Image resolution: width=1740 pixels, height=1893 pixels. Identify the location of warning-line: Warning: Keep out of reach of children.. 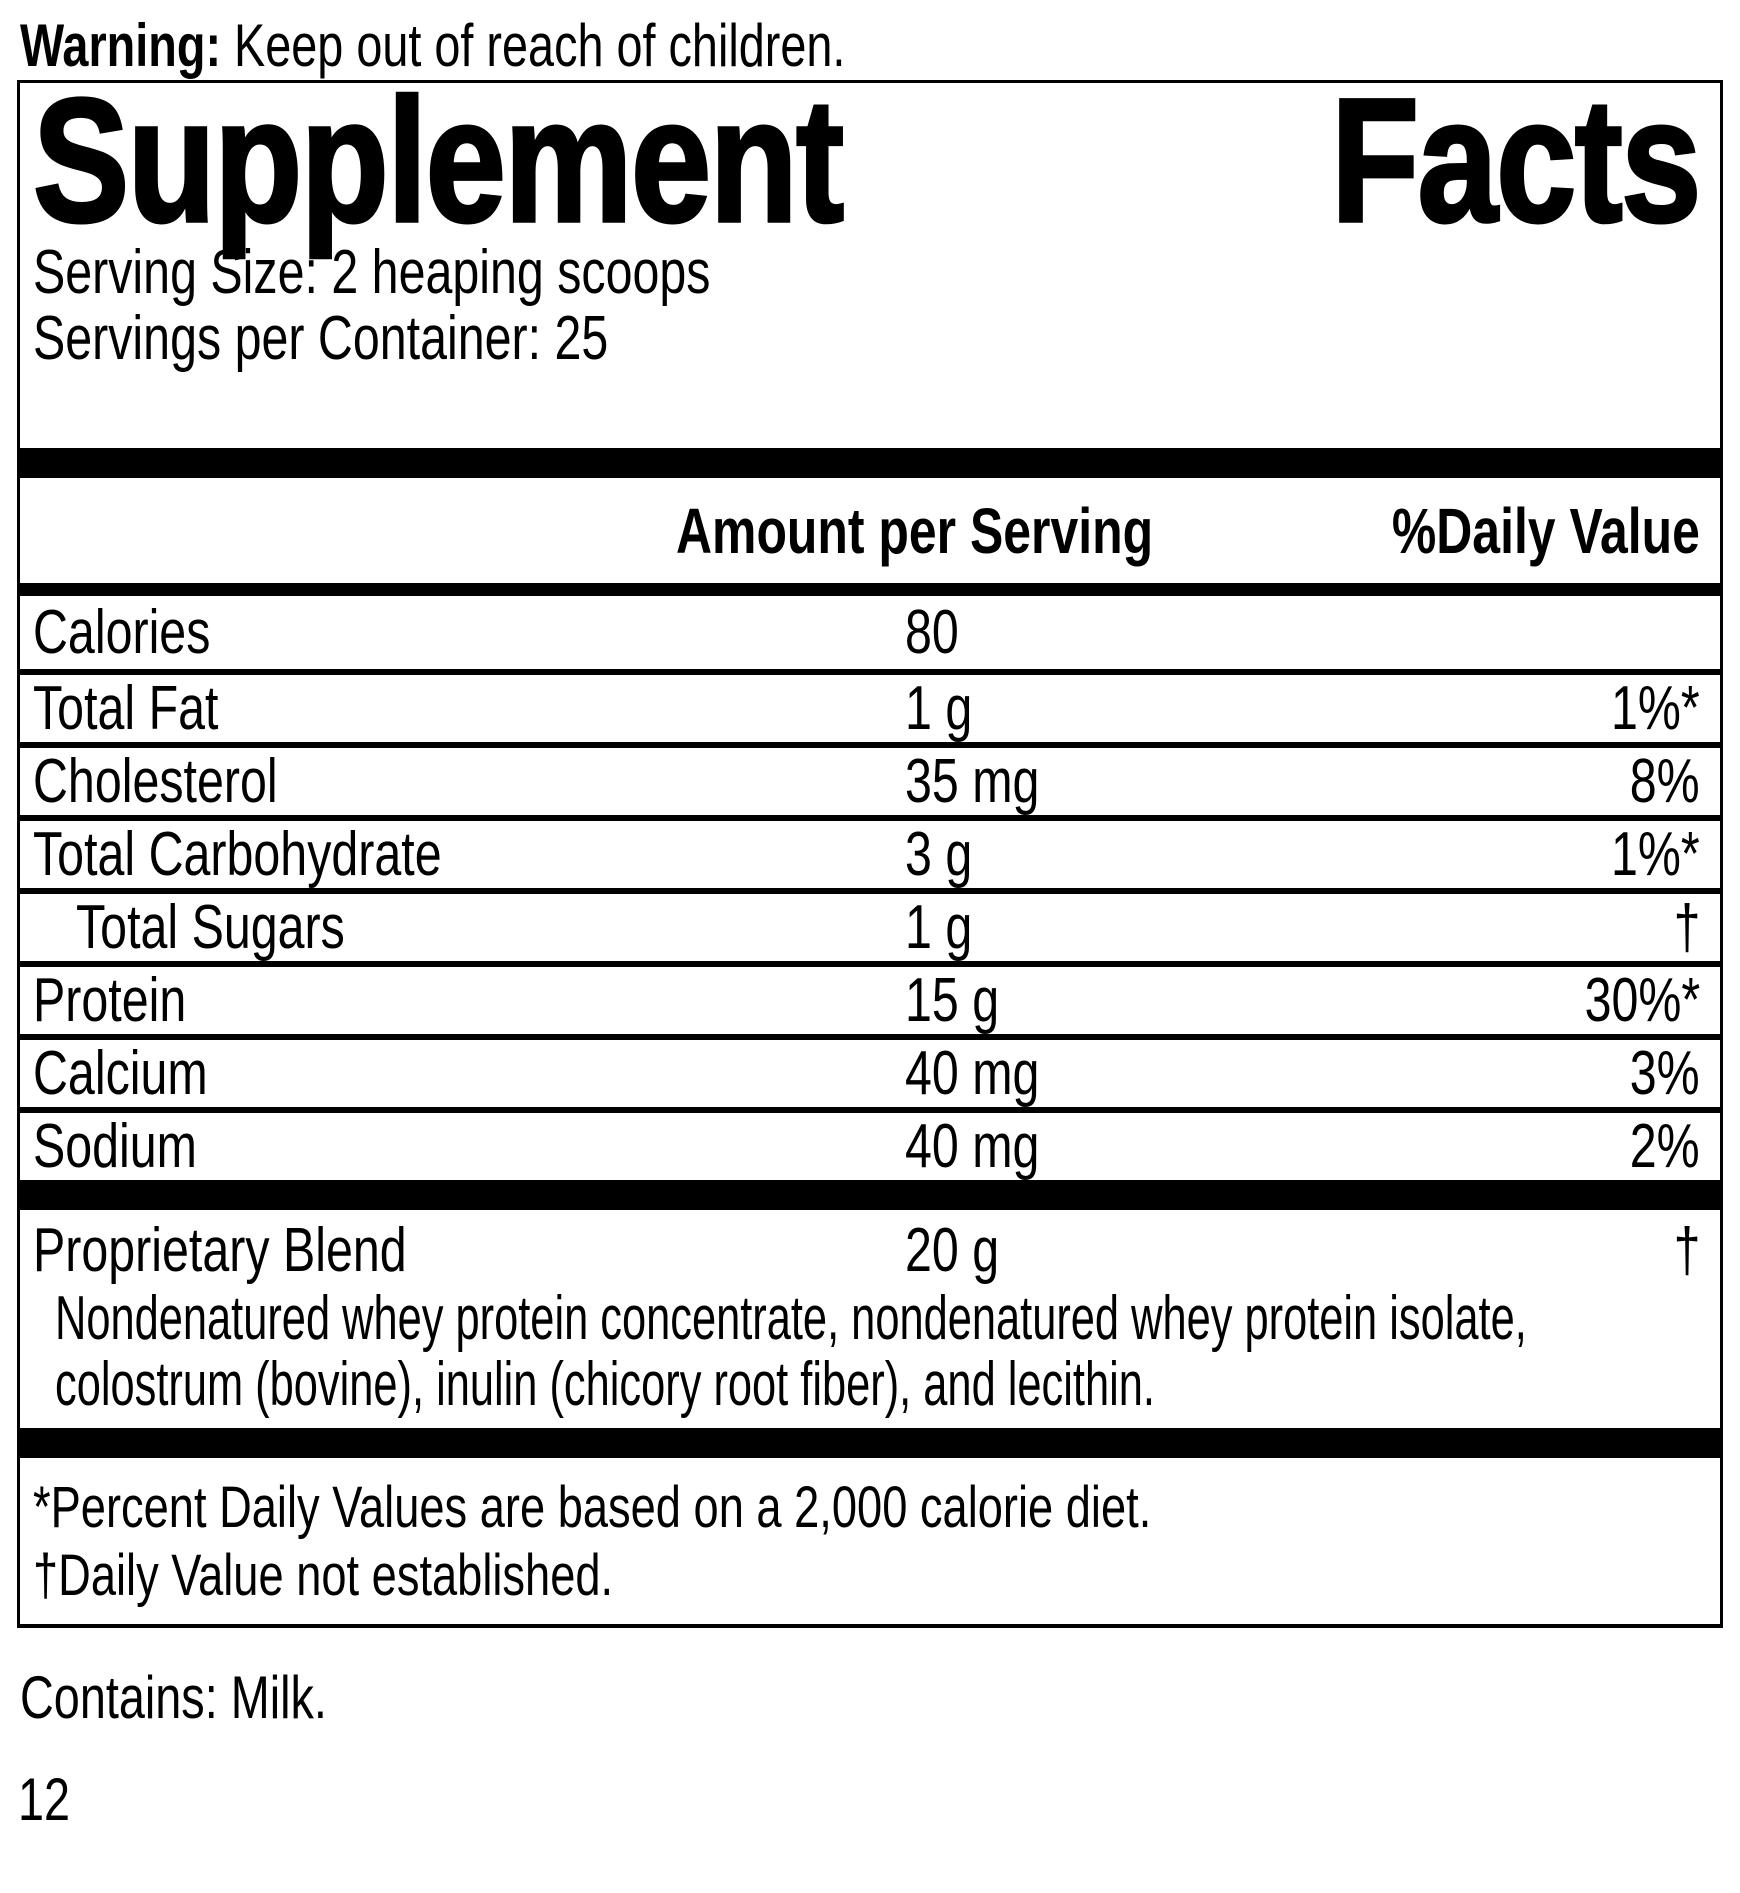
(870, 40).